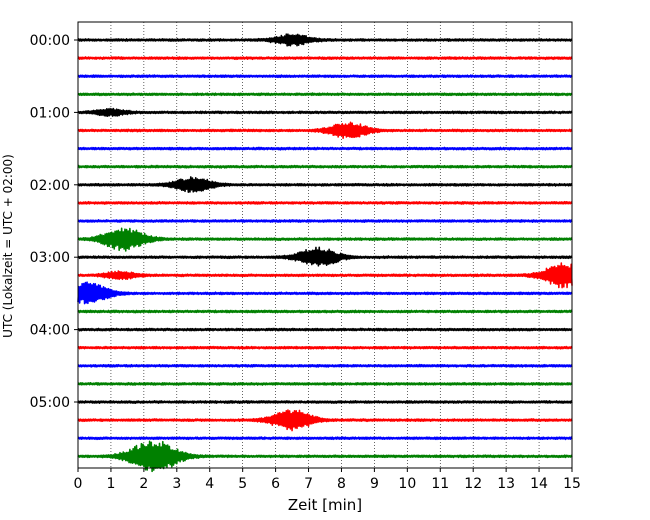  What do you see at coordinates (440, 484) in the screenshot?
I see `x-tick-label: 11` at bounding box center [440, 484].